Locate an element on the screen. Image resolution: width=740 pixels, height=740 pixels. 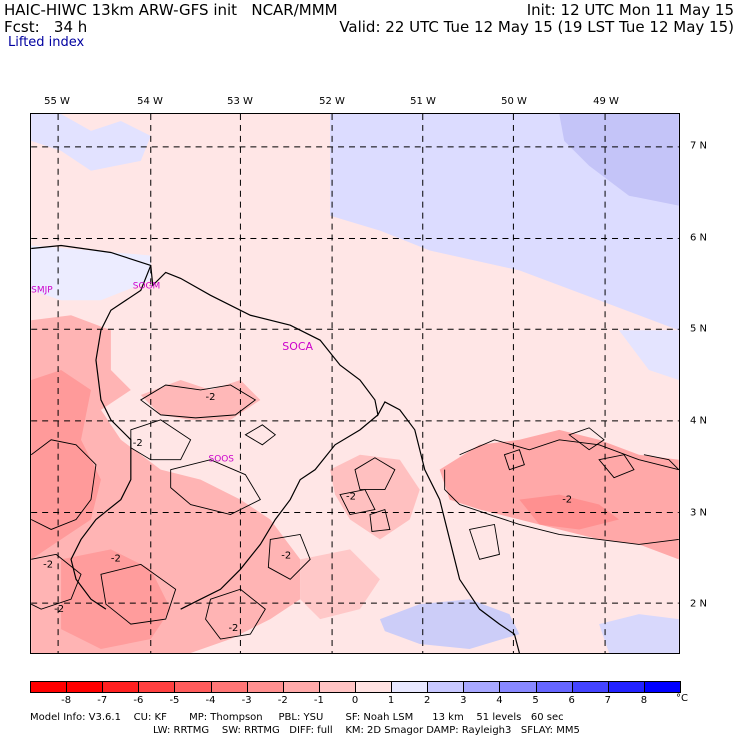
lat-label-3n: 3 N is located at coordinates (699, 513).